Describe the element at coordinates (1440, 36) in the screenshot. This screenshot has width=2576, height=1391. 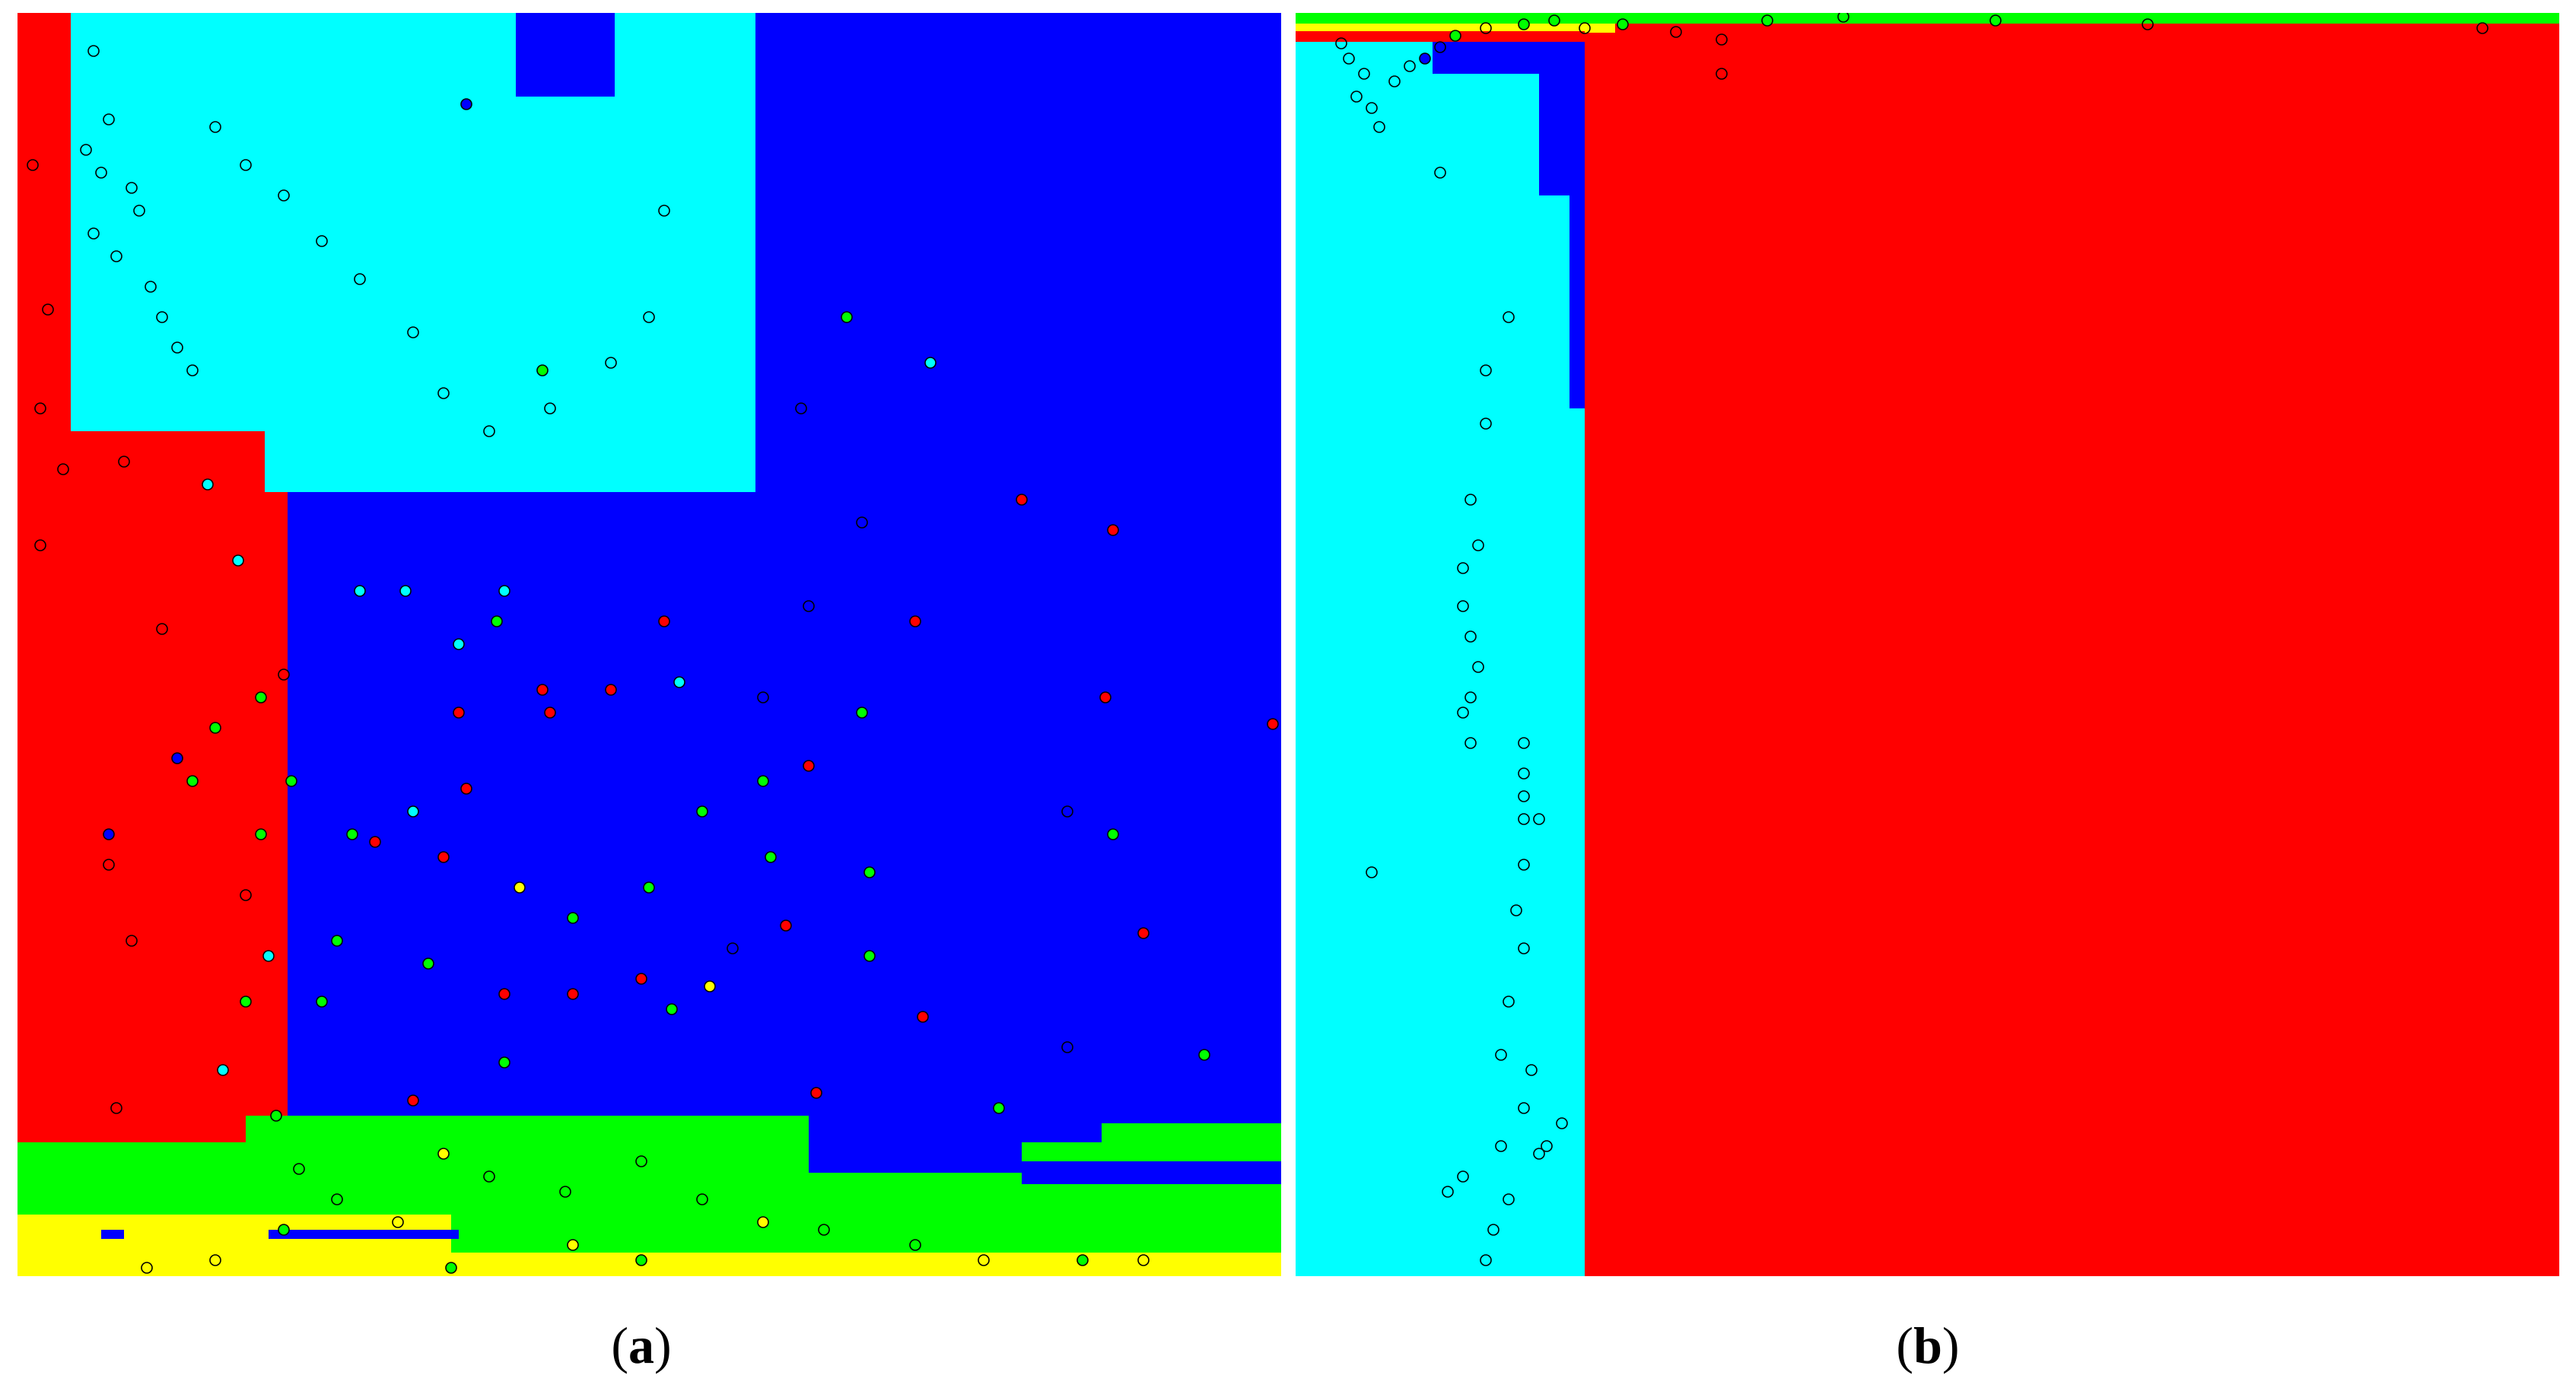
I see `region-red-top-strip` at that location.